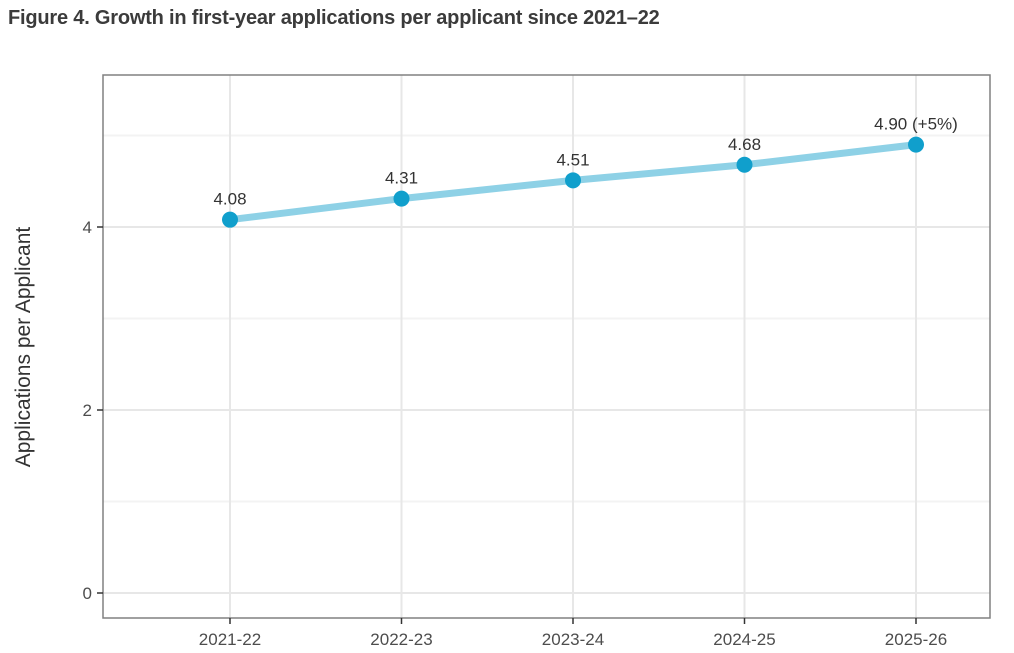  I want to click on x-tick-label: 2021-22, so click(230, 639).